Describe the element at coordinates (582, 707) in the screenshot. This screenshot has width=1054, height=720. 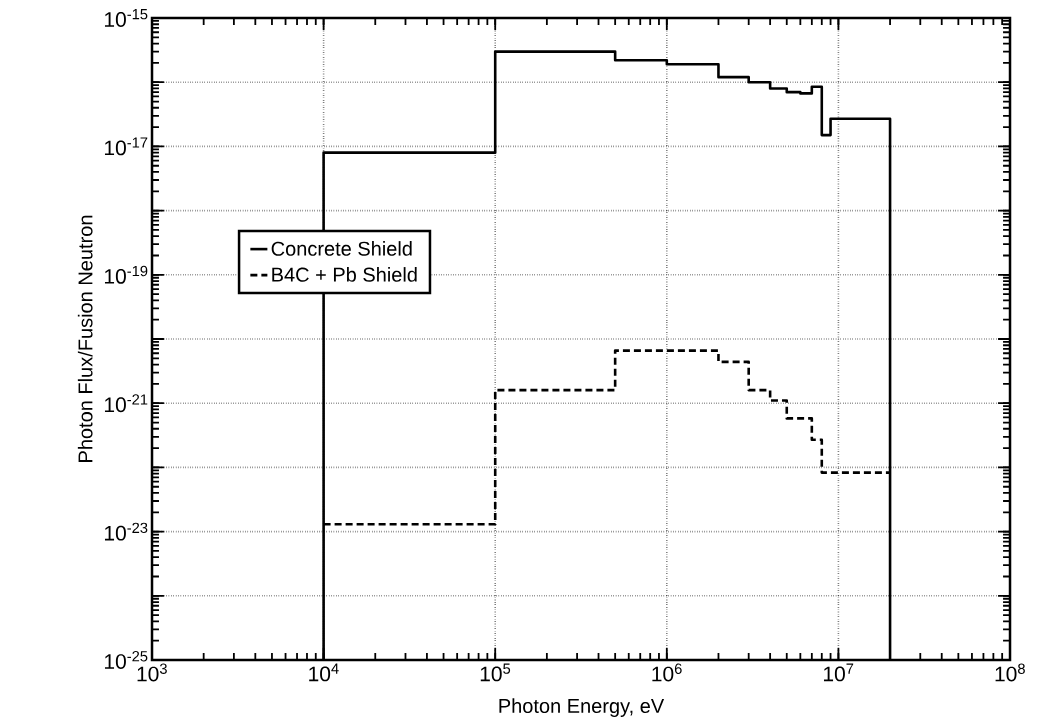
I see `x-axis-title: Photon Energy, eV` at that location.